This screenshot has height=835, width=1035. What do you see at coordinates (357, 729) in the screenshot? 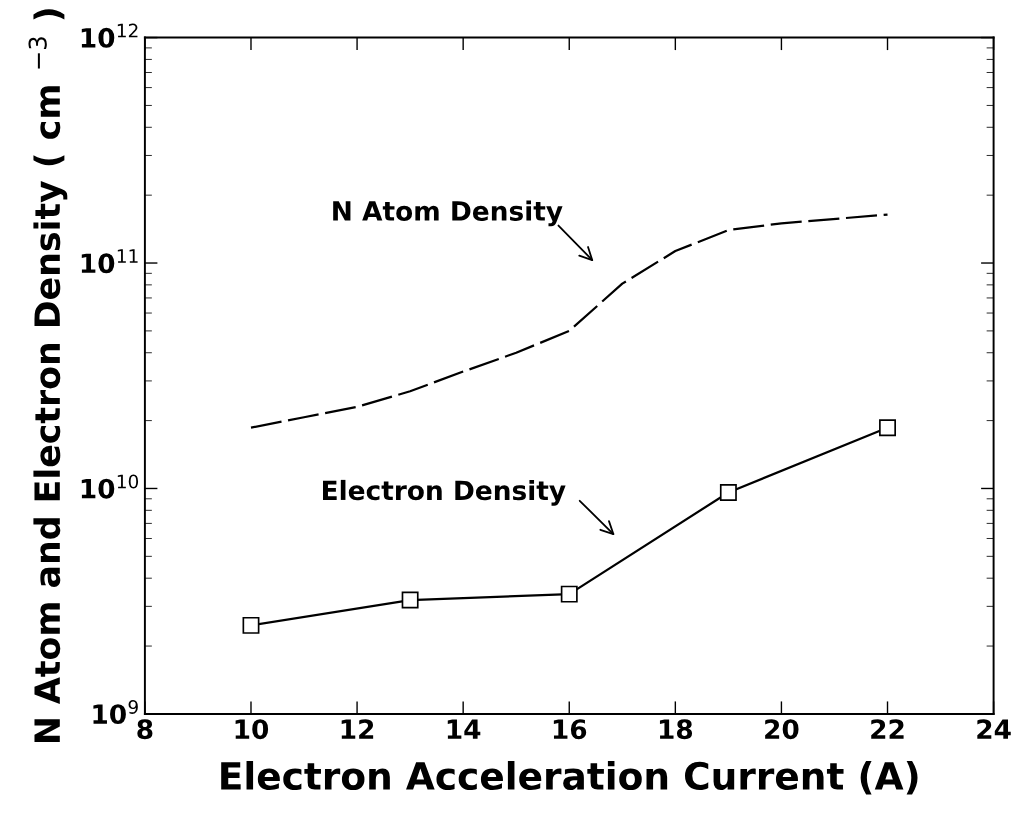
I see `x-tick-label: 12` at bounding box center [357, 729].